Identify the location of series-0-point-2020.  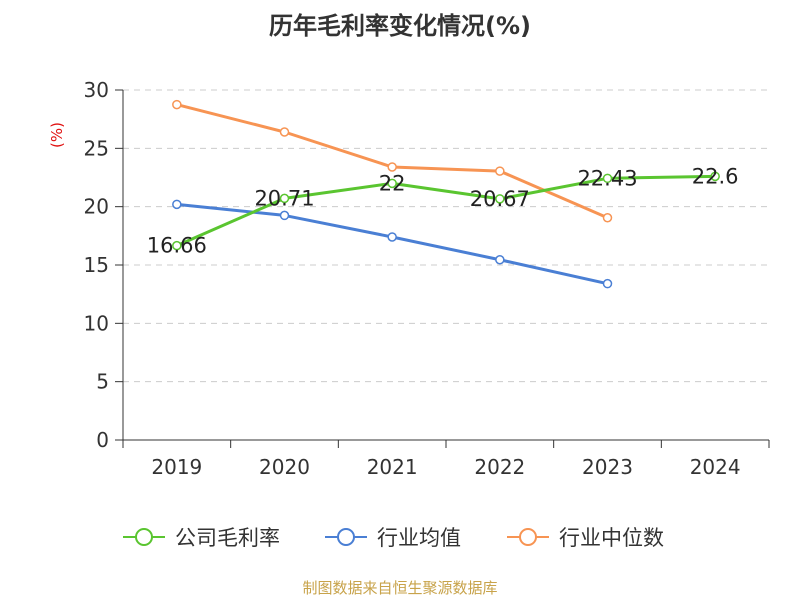
(284, 198).